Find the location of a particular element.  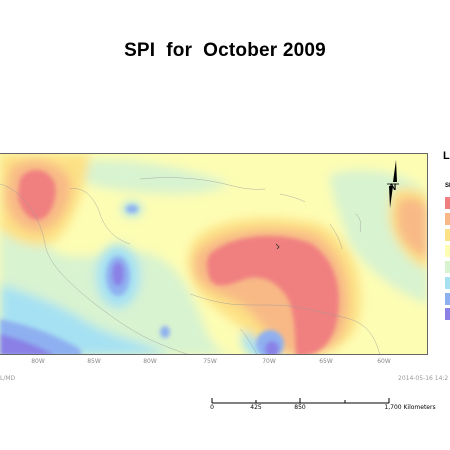

zone-very-wet-southwest is located at coordinates (26, 344).